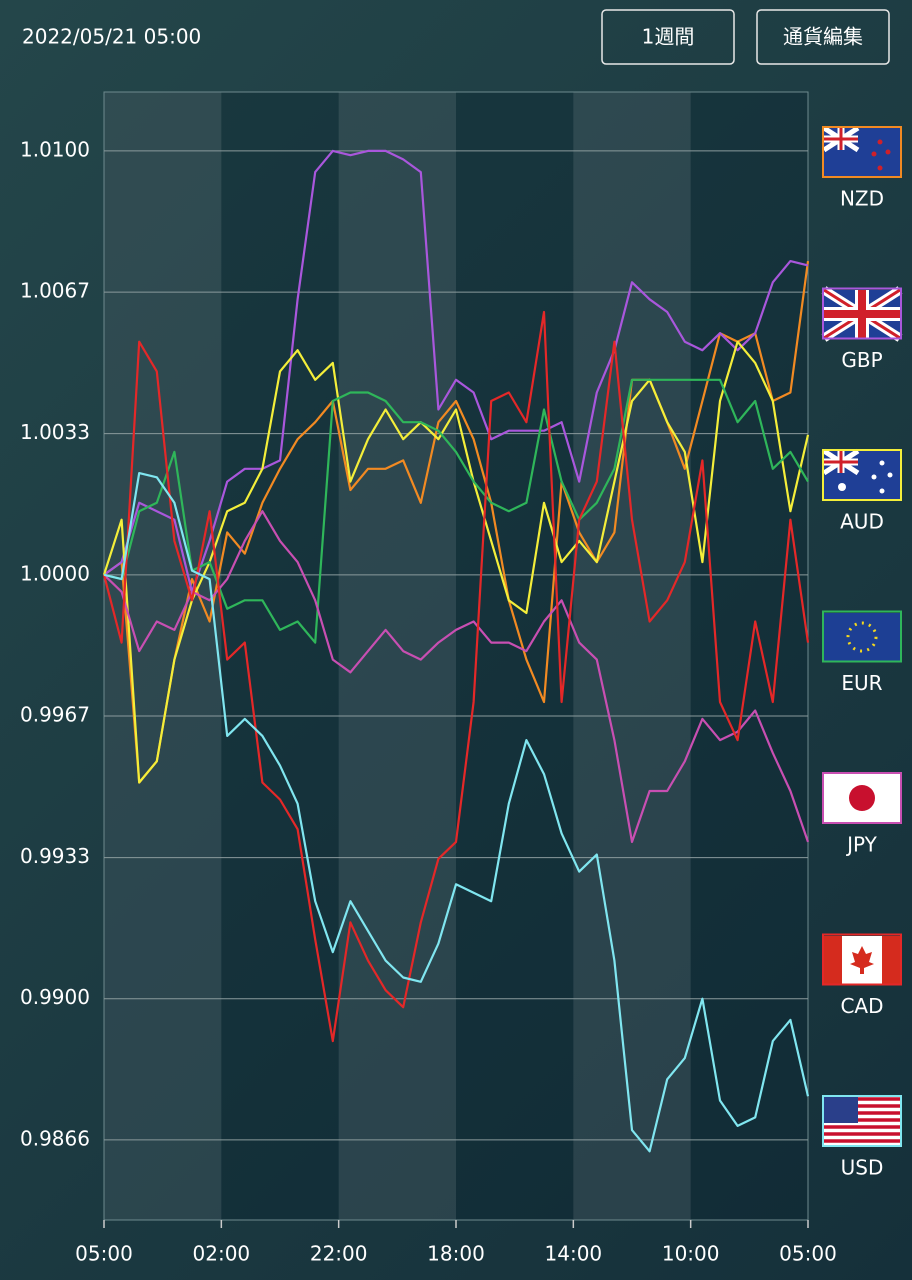 Image resolution: width=912 pixels, height=1280 pixels. Describe the element at coordinates (55, 714) in the screenshot. I see `y-tick-label: 0.9967` at that location.